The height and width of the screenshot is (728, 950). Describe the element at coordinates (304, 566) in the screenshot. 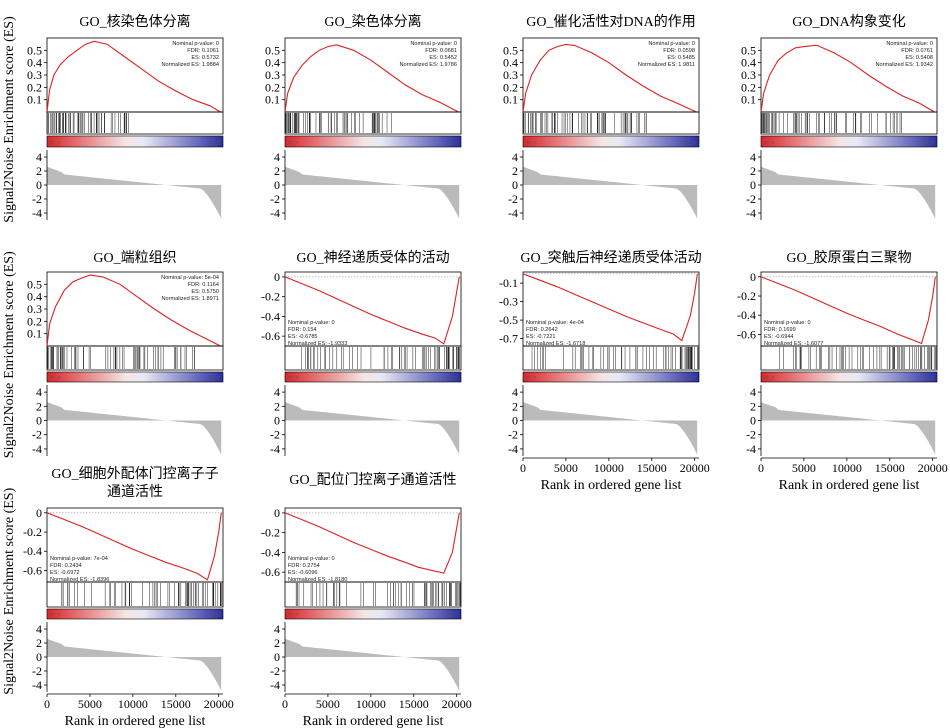

I see `stat-line: FDR: 0.2754` at that location.